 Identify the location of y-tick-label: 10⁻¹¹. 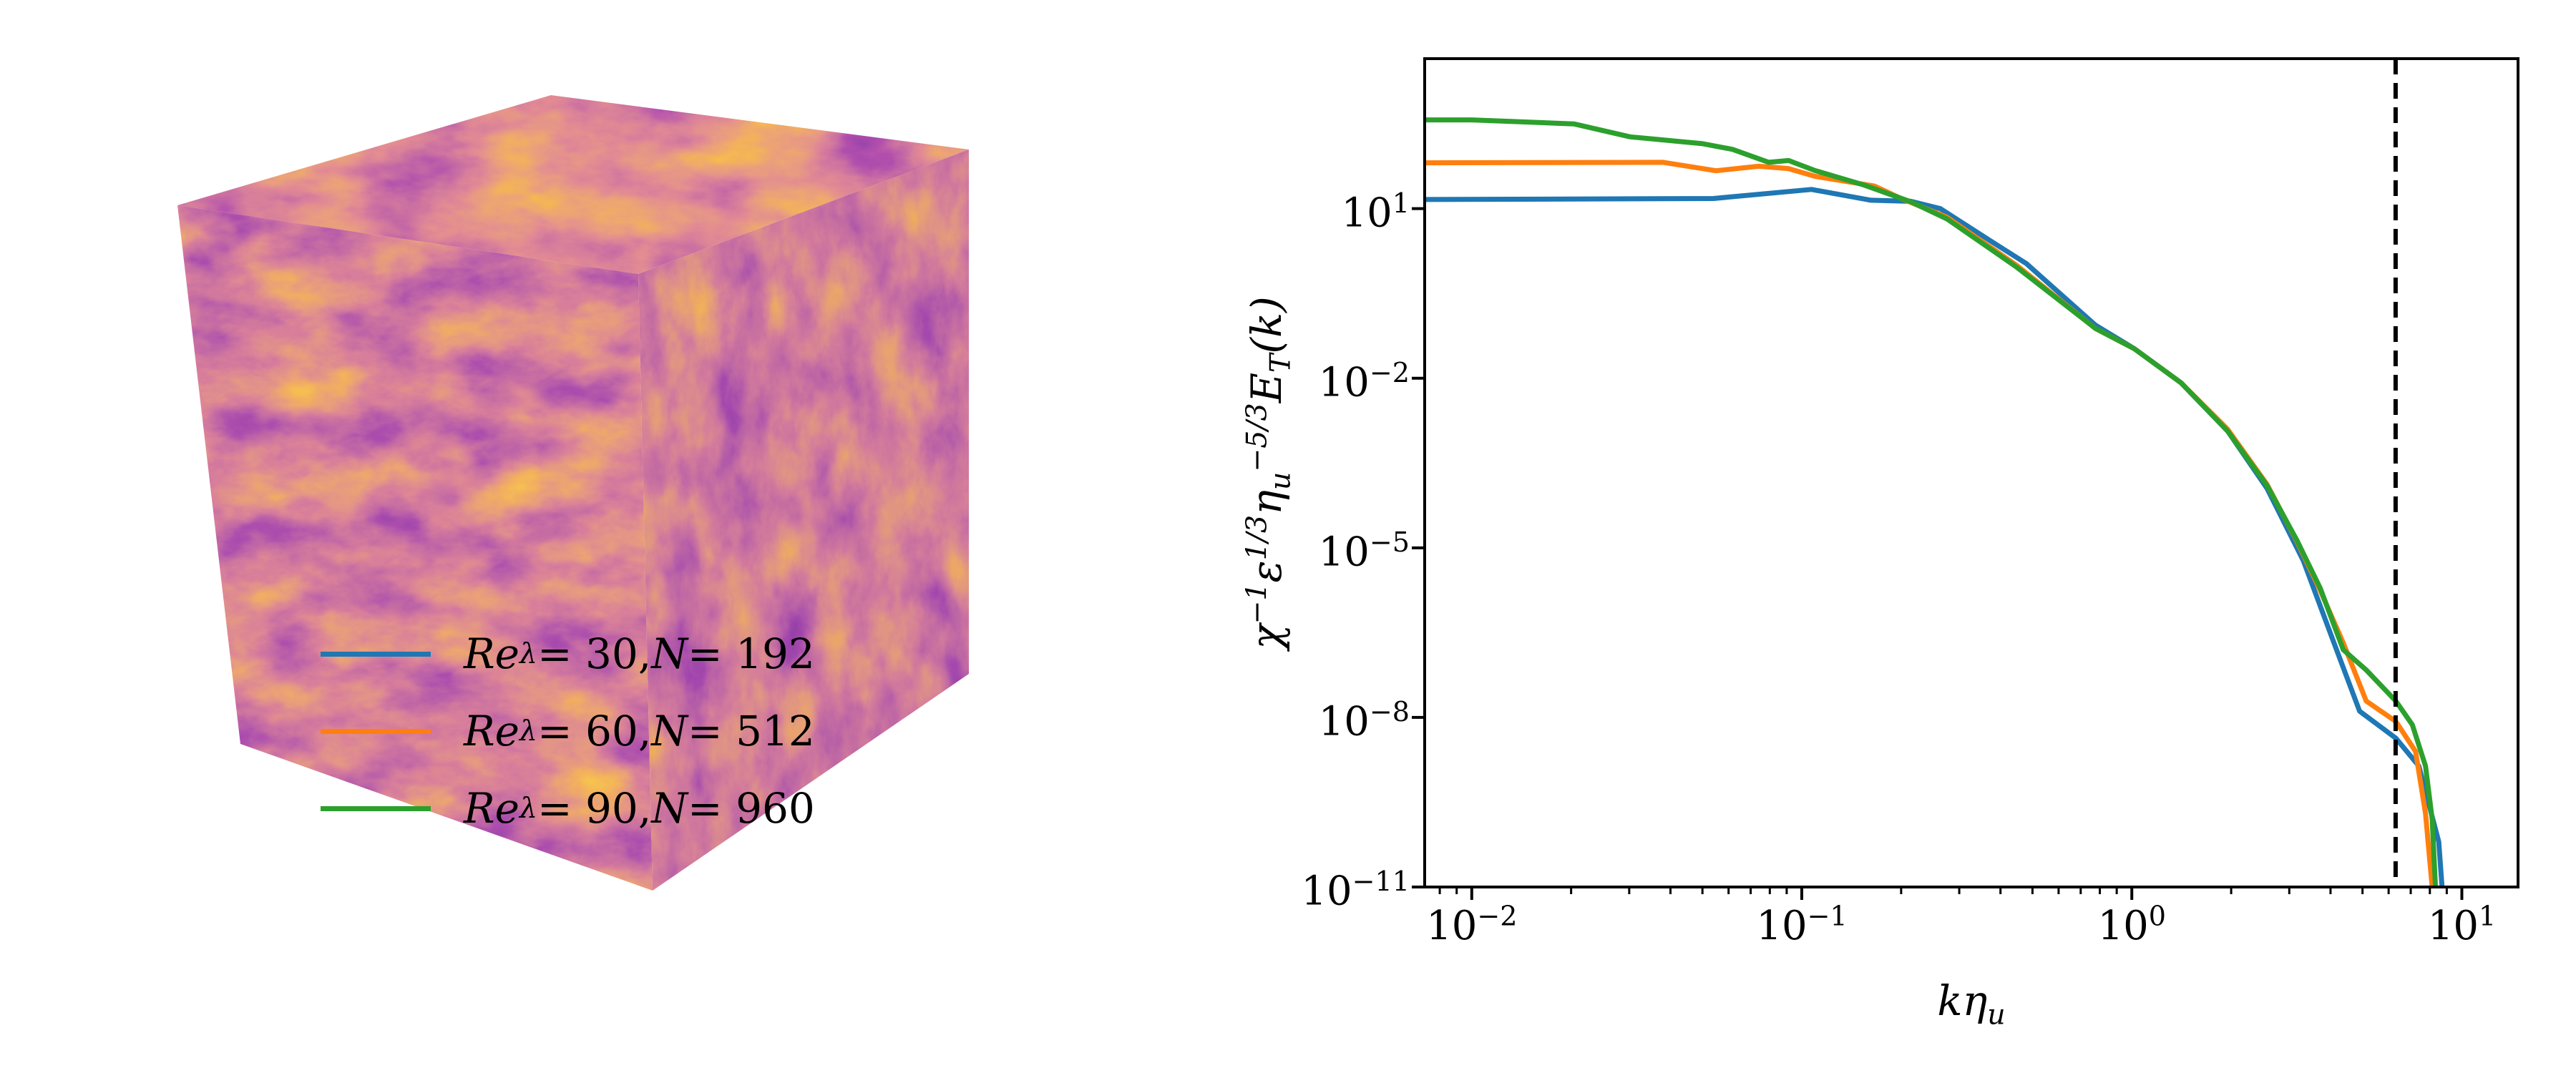
(1355, 890).